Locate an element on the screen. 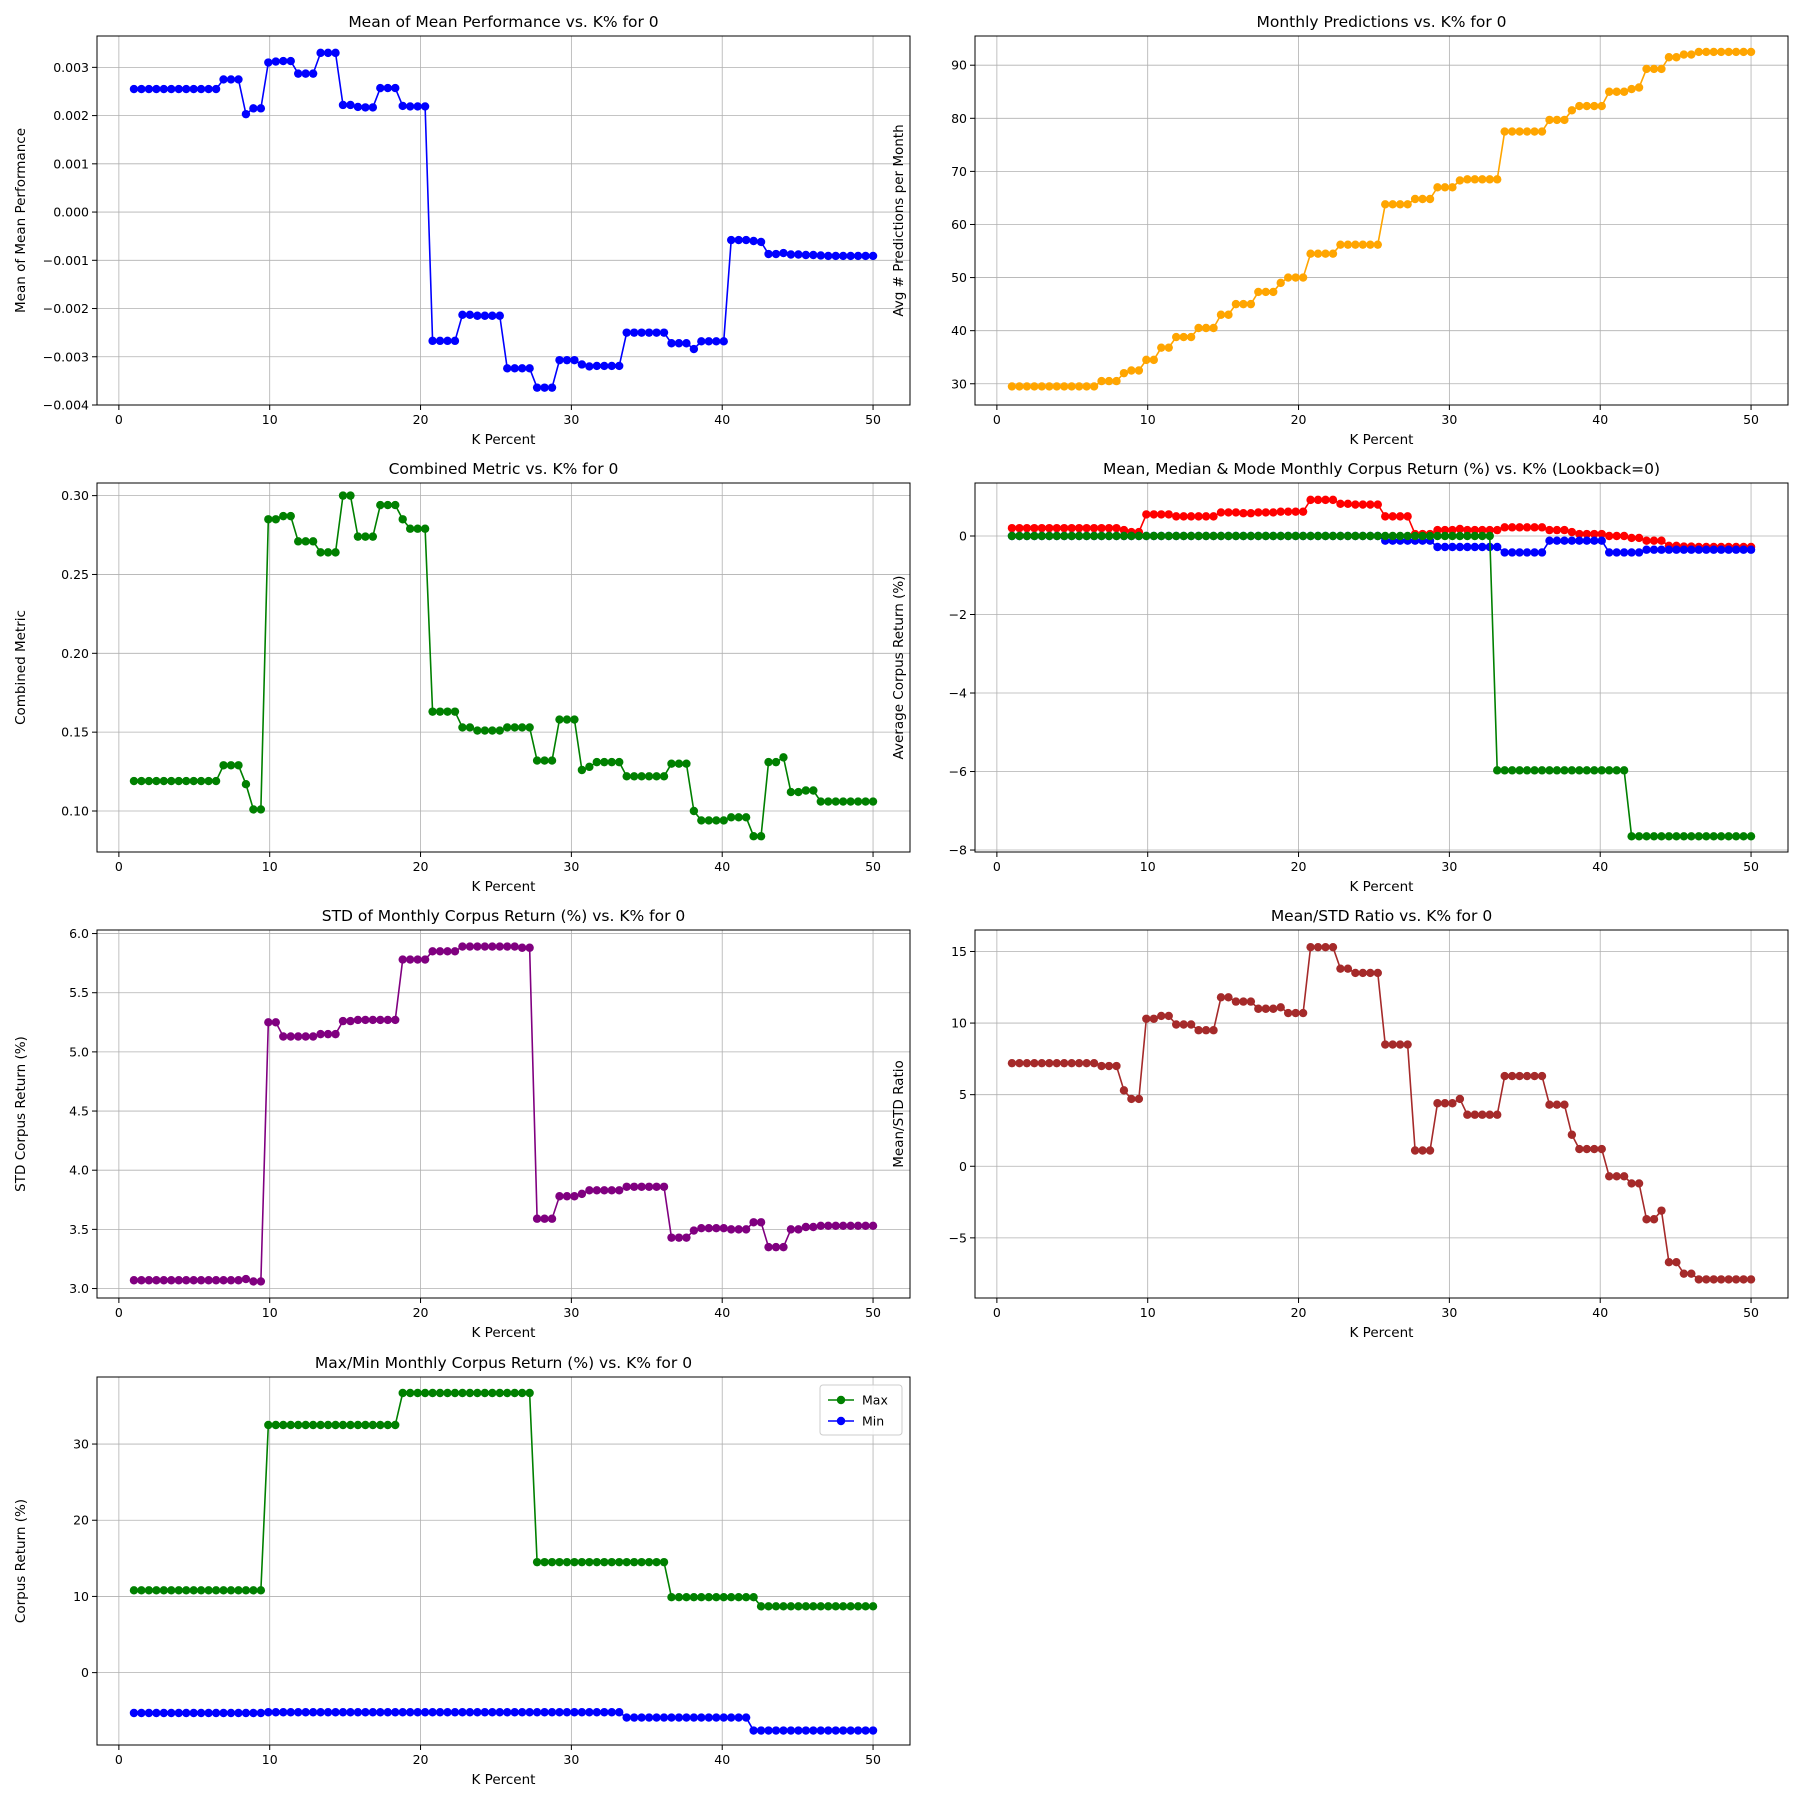  x-tick-label: 50 is located at coordinates (1751, 1312).